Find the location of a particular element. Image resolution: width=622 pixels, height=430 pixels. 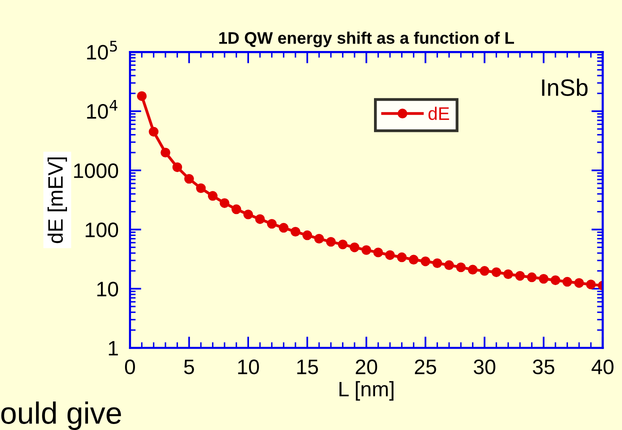

y-tick-label: 10 is located at coordinates (107, 289).